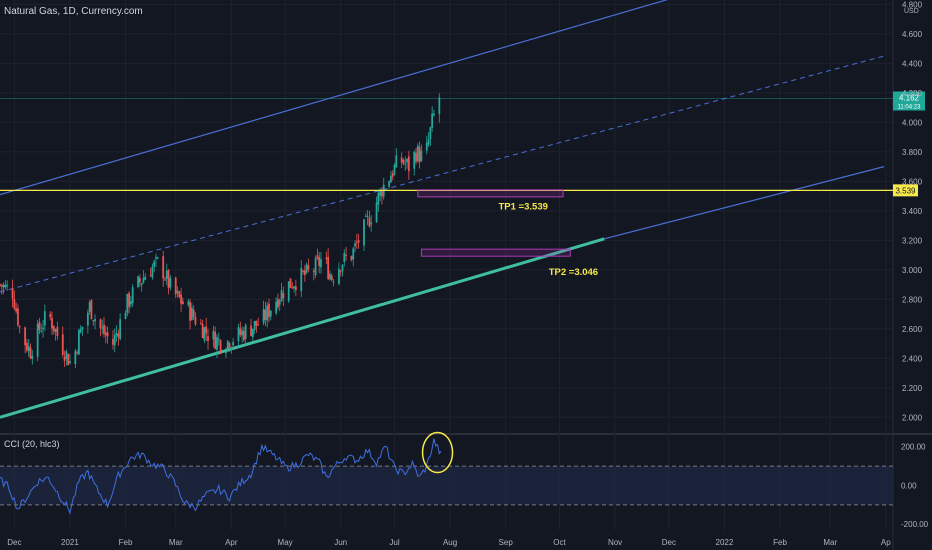 The image size is (932, 550). I want to click on x-tick-label: 2022, so click(725, 542).